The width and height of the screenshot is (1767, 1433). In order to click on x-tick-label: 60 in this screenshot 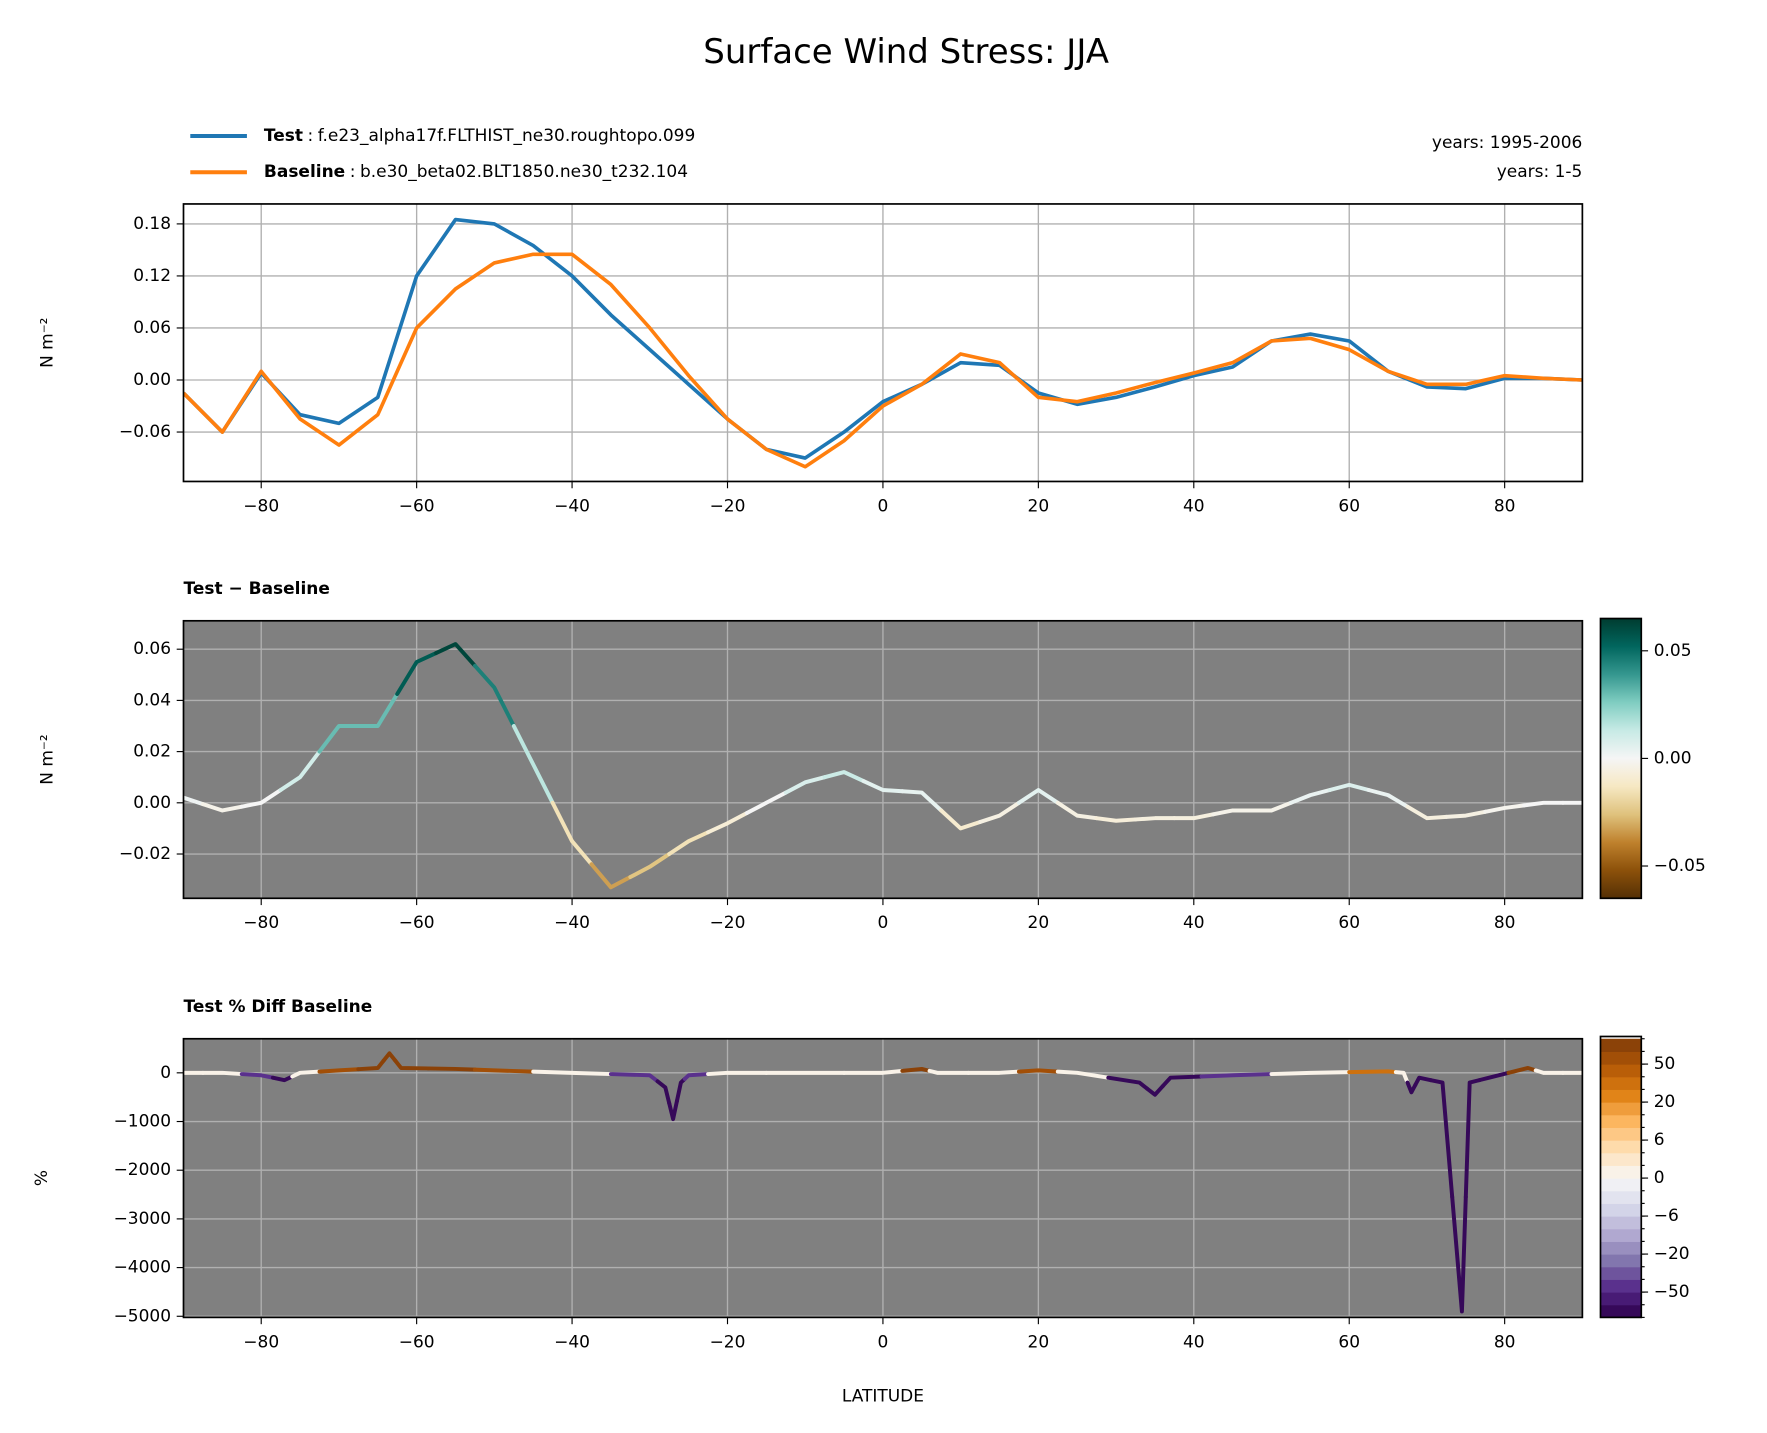, I will do `click(1349, 1342)`.